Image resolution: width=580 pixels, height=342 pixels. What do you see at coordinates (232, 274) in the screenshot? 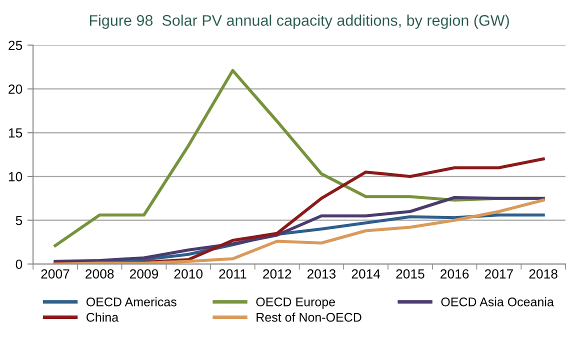
I see `x-tick-label: 2011` at bounding box center [232, 274].